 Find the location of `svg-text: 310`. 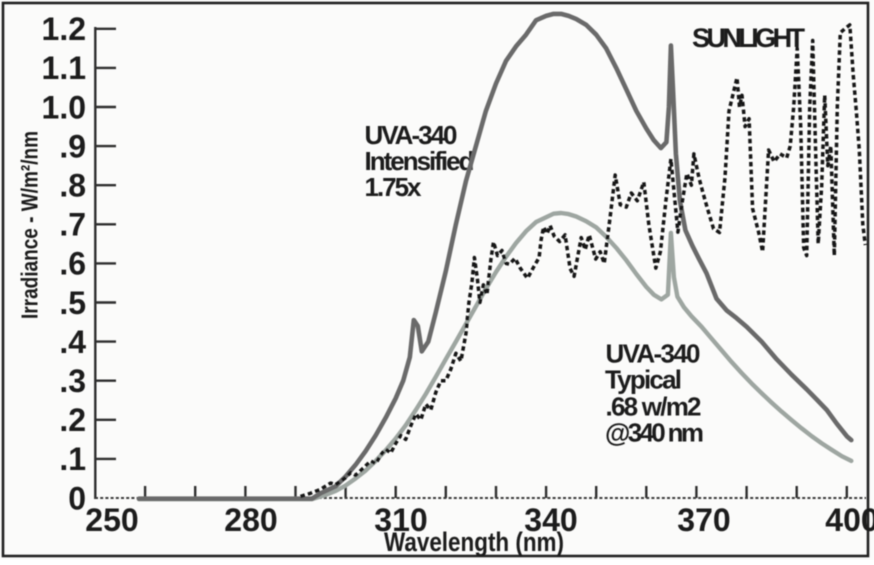

svg-text: 310 is located at coordinates (400, 520).